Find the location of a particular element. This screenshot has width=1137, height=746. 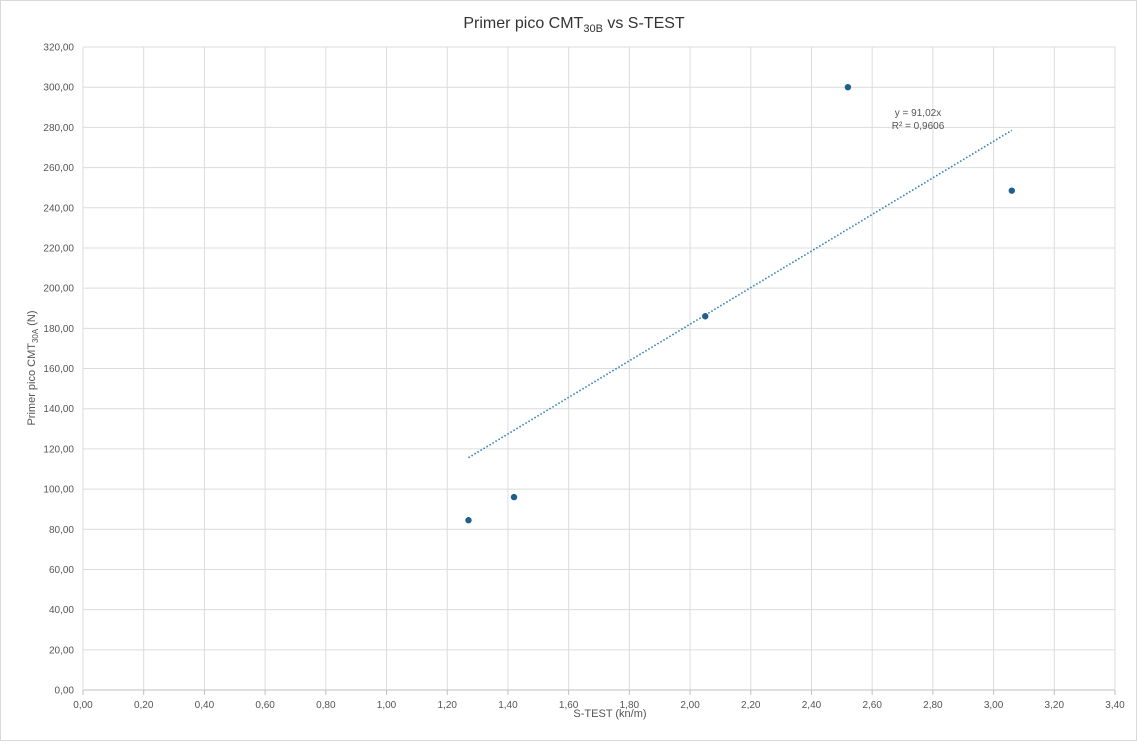

y-tick-label: 140,00 is located at coordinates (58, 409).